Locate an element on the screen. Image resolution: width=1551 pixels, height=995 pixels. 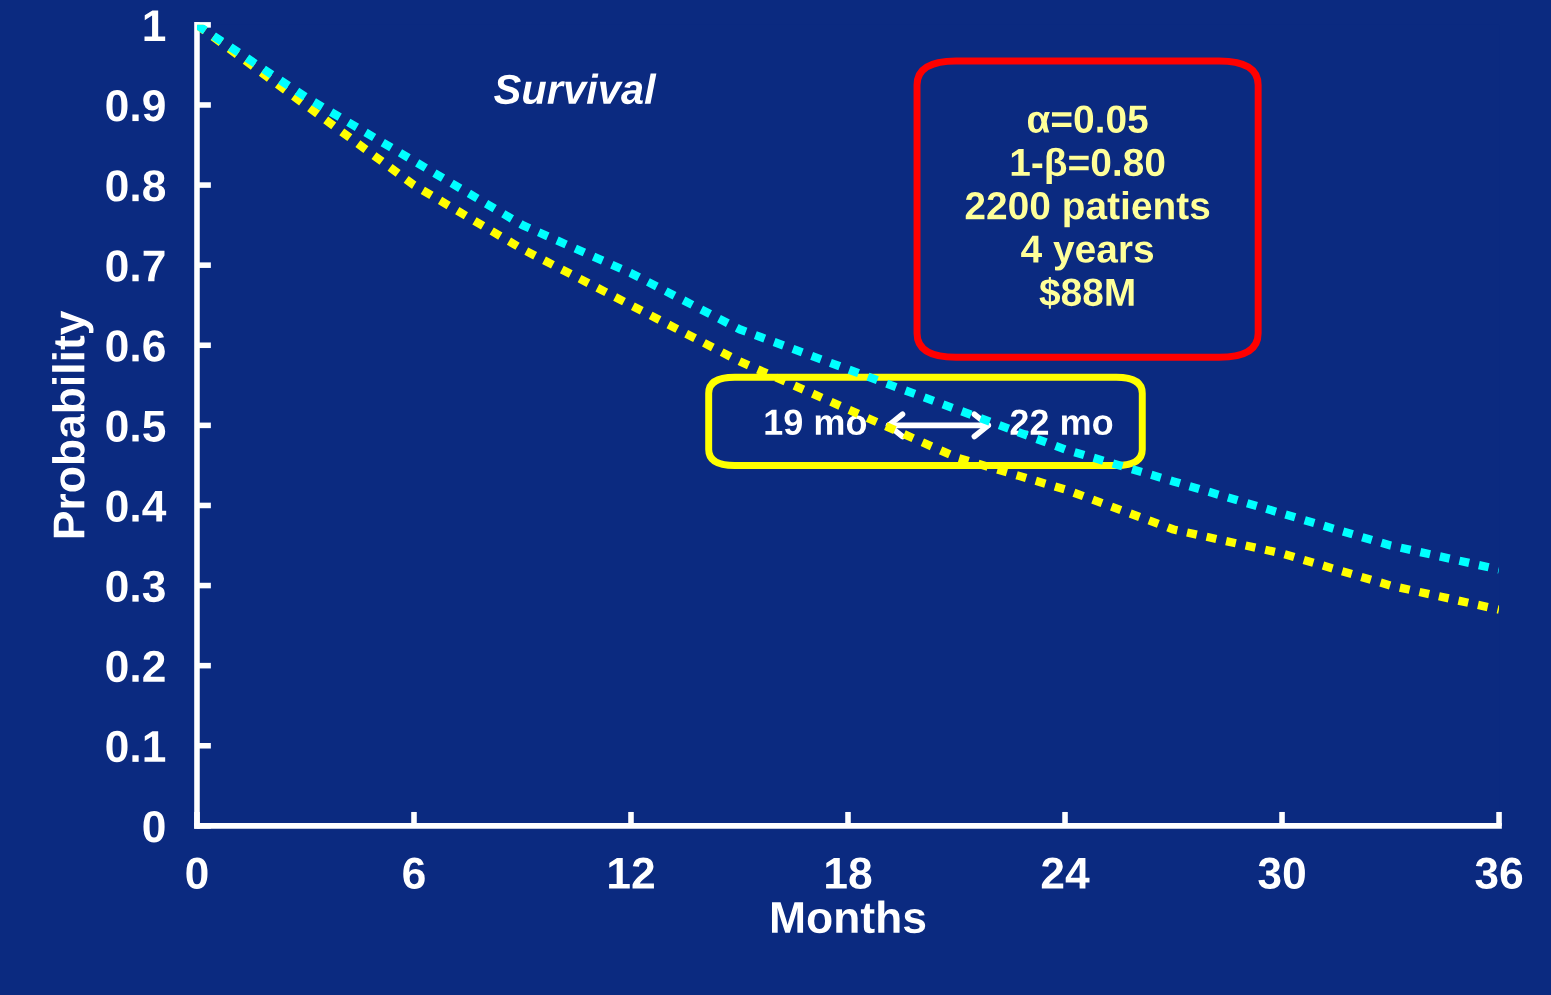
y-tick-label: 0.9 is located at coordinates (135, 106).